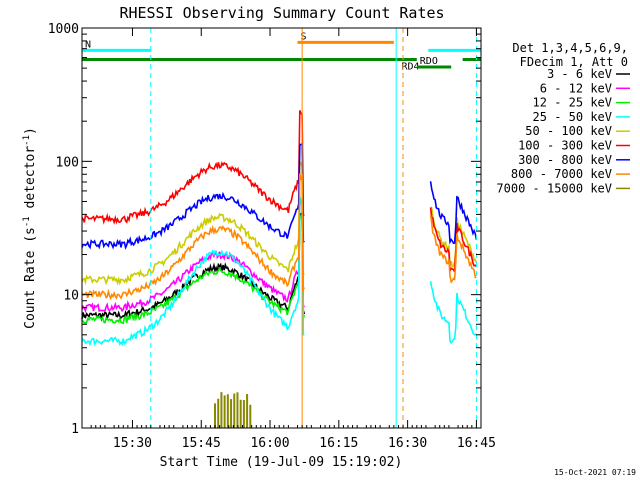 The width and height of the screenshot is (640, 480). Describe the element at coordinates (201, 443) in the screenshot. I see `x-tick-label-1: 15:45` at that location.